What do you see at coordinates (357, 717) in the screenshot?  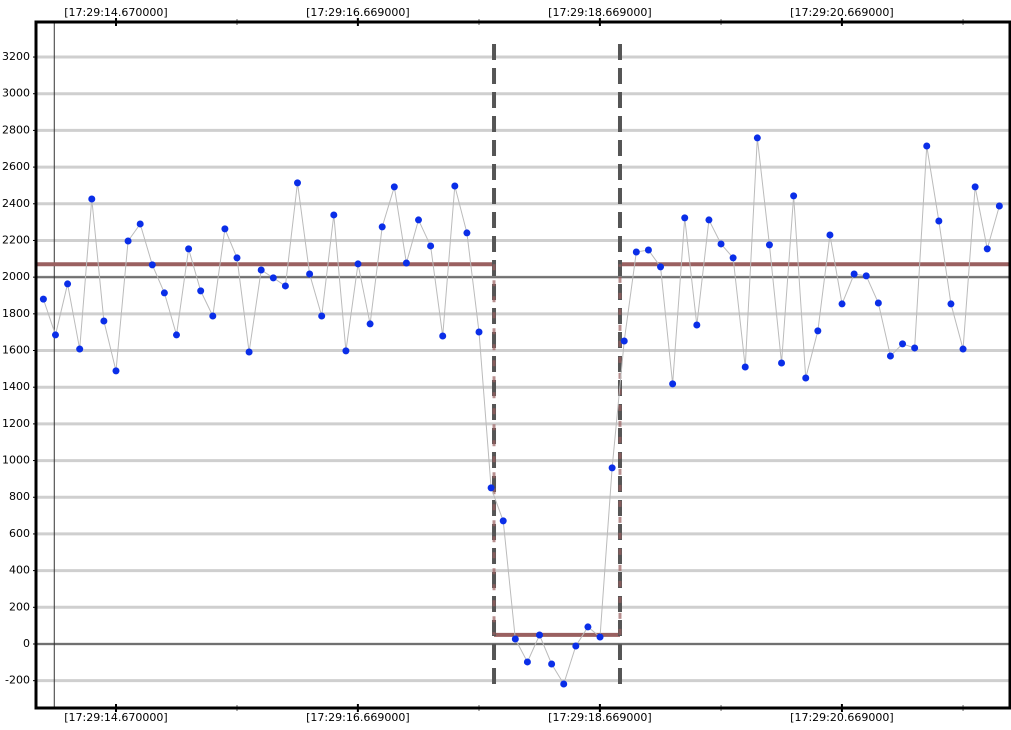 I see `x-tick-label: [17:29:16.669000]` at bounding box center [357, 717].